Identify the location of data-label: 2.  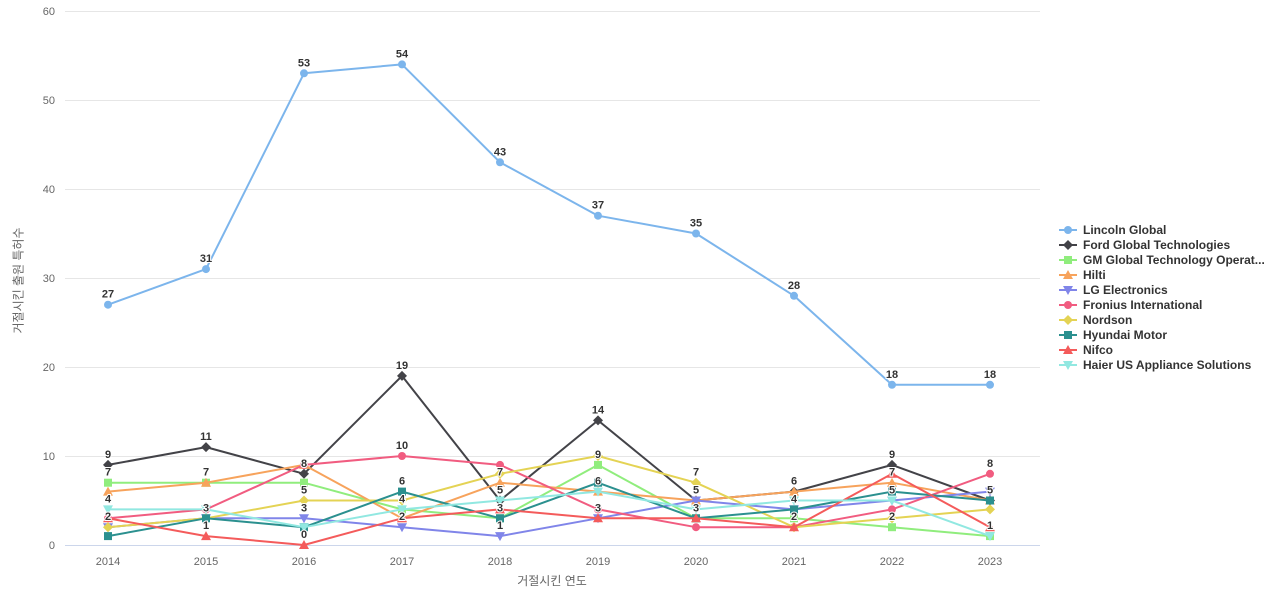
(402, 517).